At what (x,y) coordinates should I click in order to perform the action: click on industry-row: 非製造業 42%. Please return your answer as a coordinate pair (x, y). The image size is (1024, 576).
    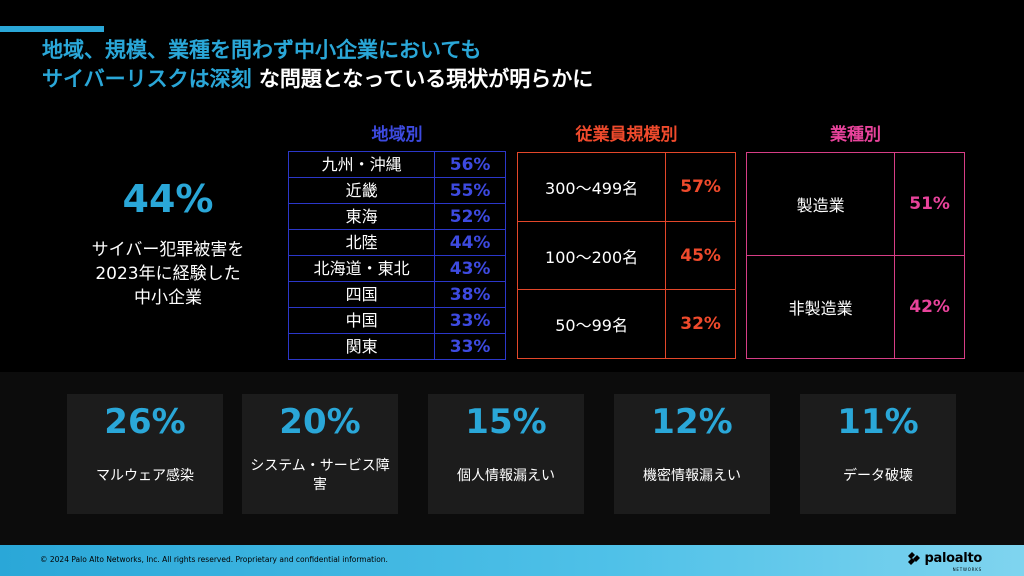
    Looking at the image, I should click on (855, 307).